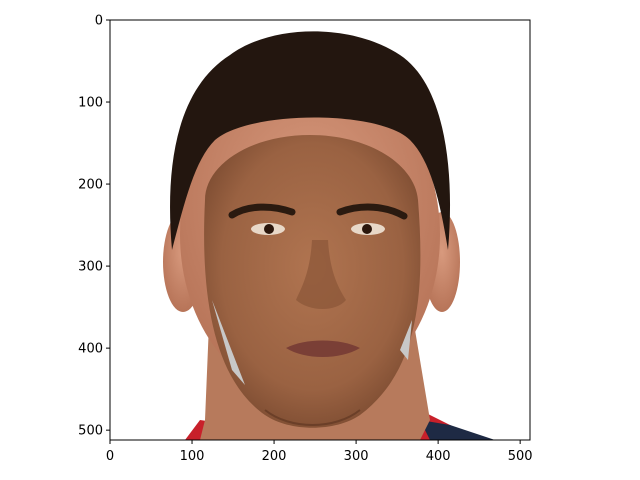 The height and width of the screenshot is (480, 640). Describe the element at coordinates (99, 21) in the screenshot. I see `y-tick-label: 0` at that location.